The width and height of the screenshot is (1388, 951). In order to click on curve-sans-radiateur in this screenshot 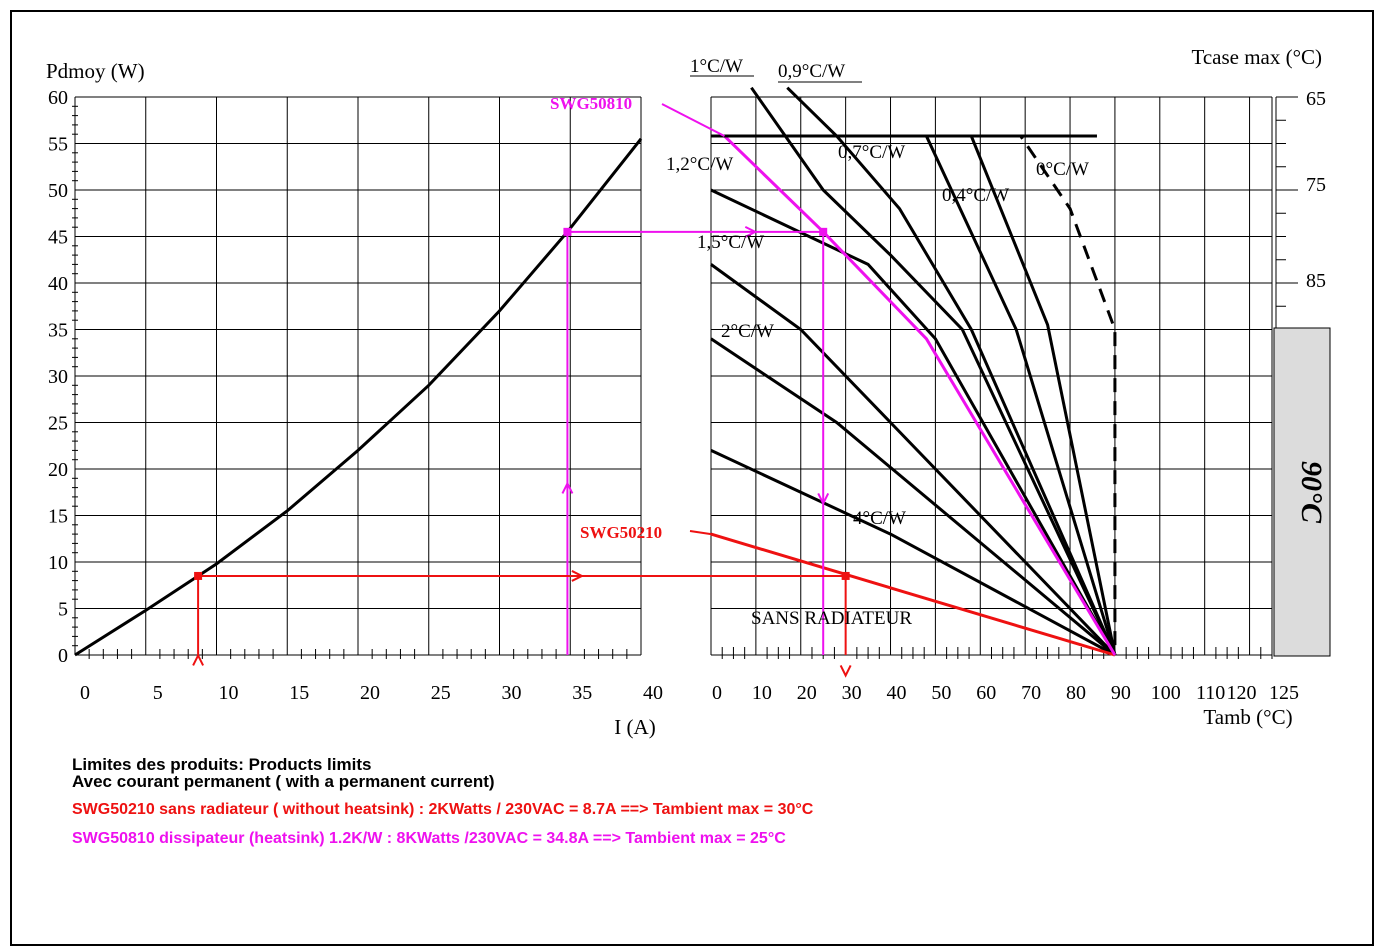, I will do `click(913, 594)`.